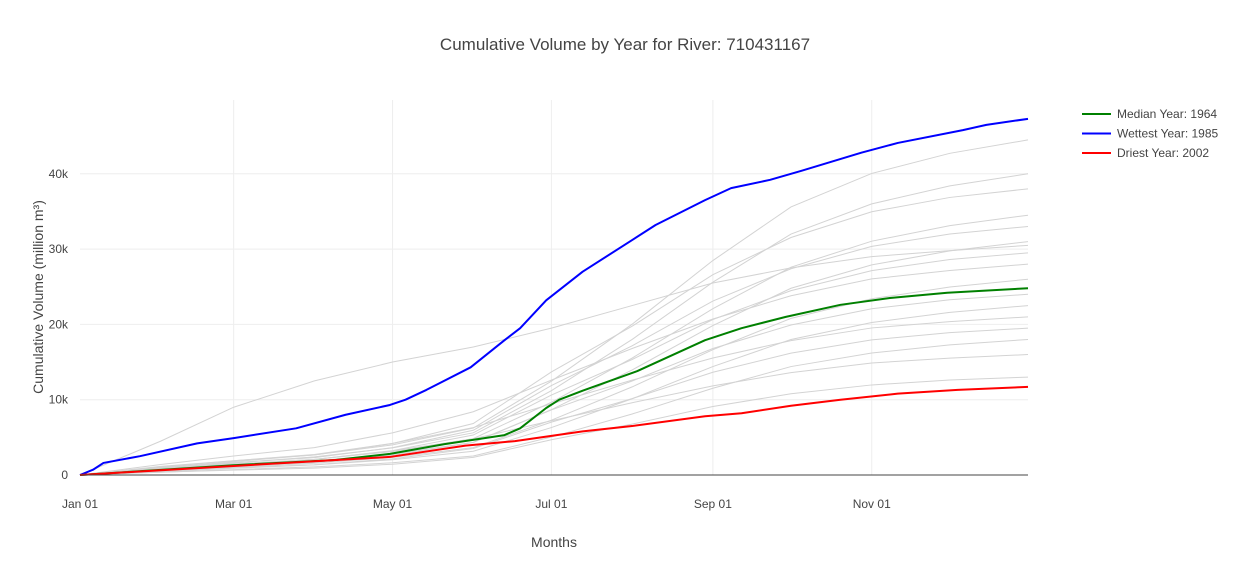 This screenshot has height=575, width=1250. What do you see at coordinates (59, 400) in the screenshot?
I see `y-tick-label: 10k` at bounding box center [59, 400].